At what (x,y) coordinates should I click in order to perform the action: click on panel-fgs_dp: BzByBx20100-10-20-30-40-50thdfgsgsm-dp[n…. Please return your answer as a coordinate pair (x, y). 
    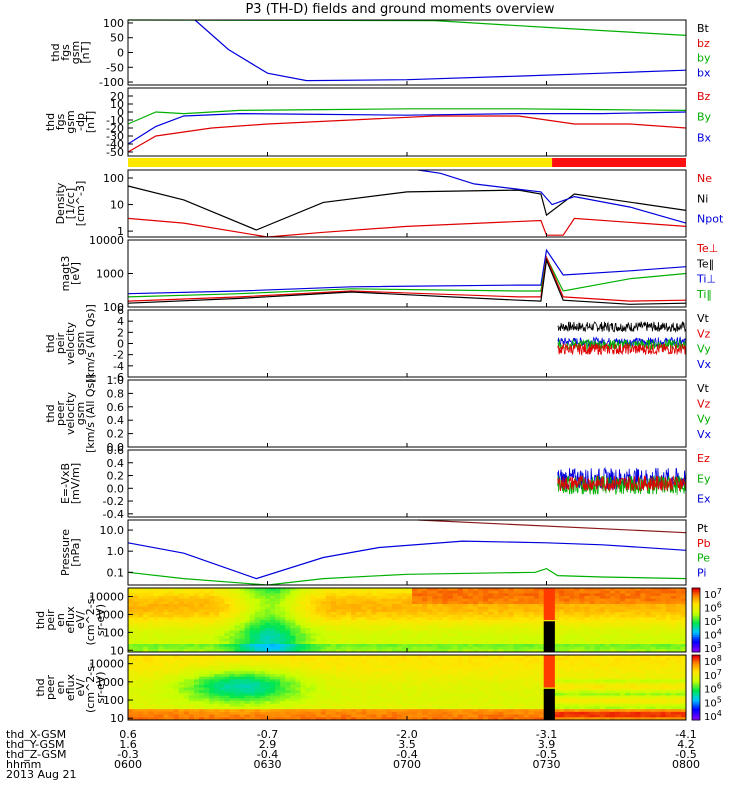
    Looking at the image, I should click on (378, 123).